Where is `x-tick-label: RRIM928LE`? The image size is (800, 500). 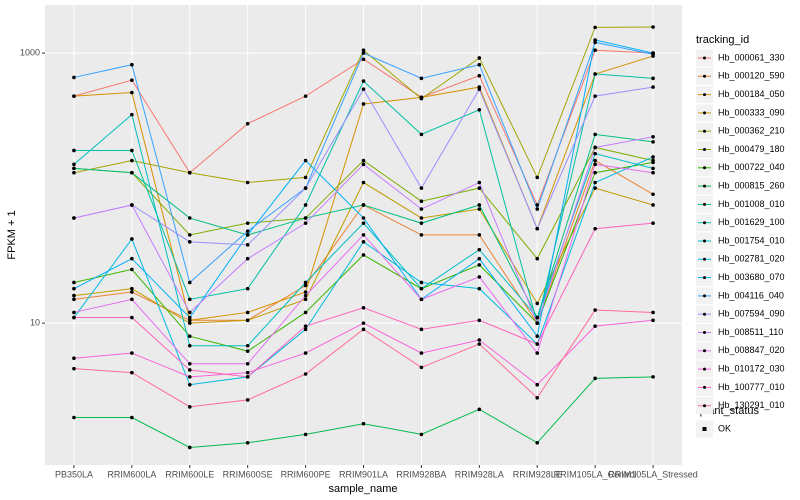 x-tick-label: RRIM928LE is located at coordinates (537, 474).